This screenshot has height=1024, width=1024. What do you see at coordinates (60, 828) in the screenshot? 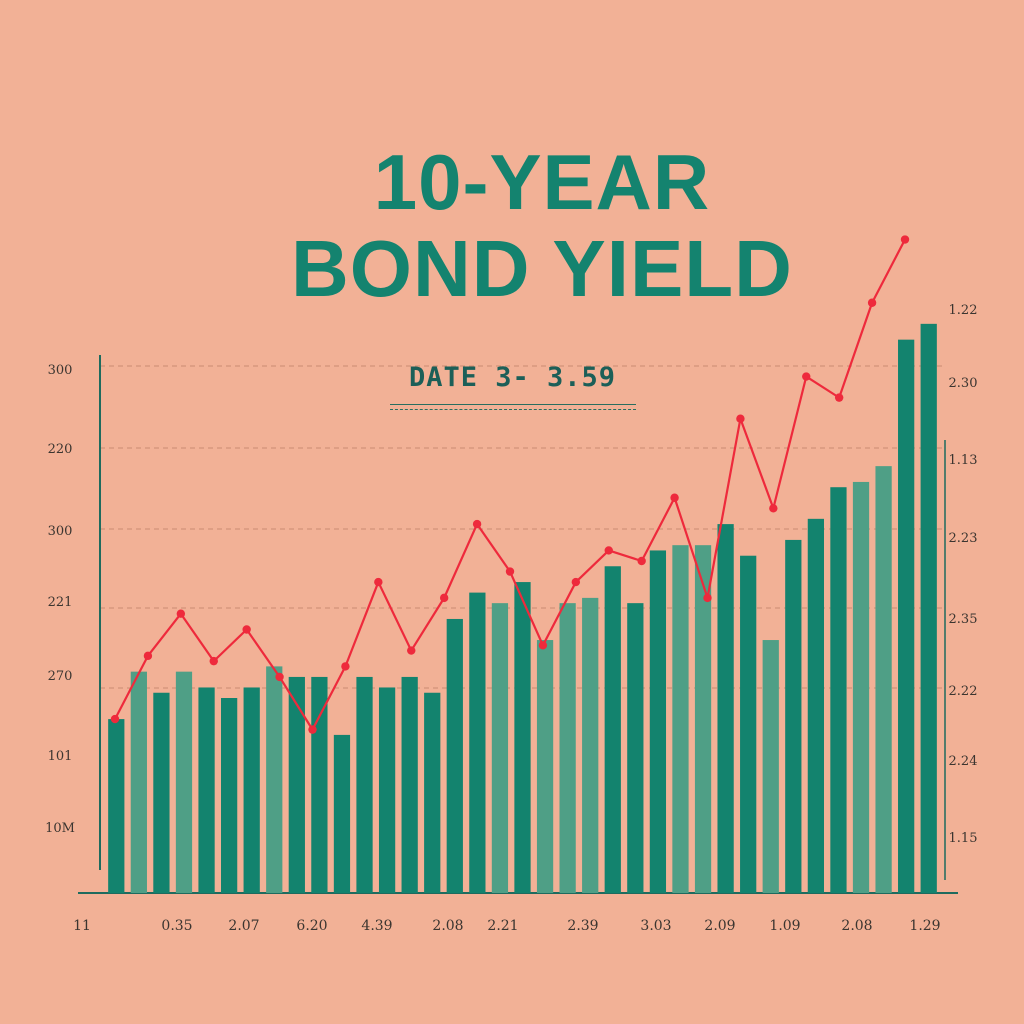
I see `left-tick-label: 10M` at bounding box center [60, 828].